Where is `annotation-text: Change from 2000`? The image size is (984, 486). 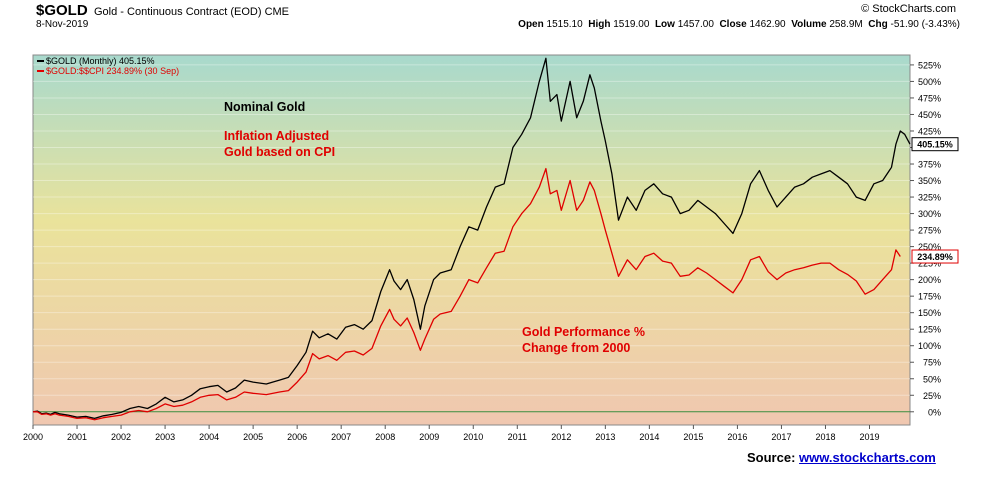
annotation-text: Change from 2000 is located at coordinates (576, 348).